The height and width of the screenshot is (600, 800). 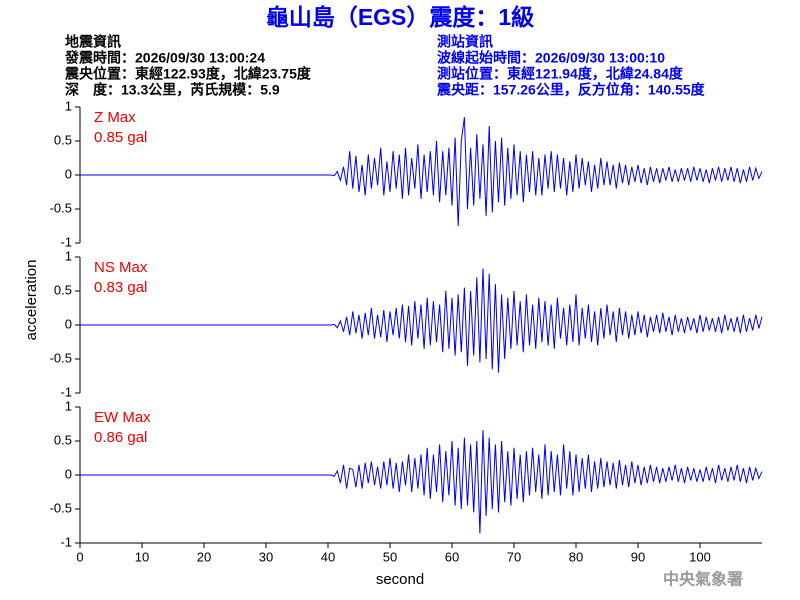 What do you see at coordinates (571, 90) in the screenshot?
I see `station-line: 震央距：157.26公里，反方位角：140.55度` at bounding box center [571, 90].